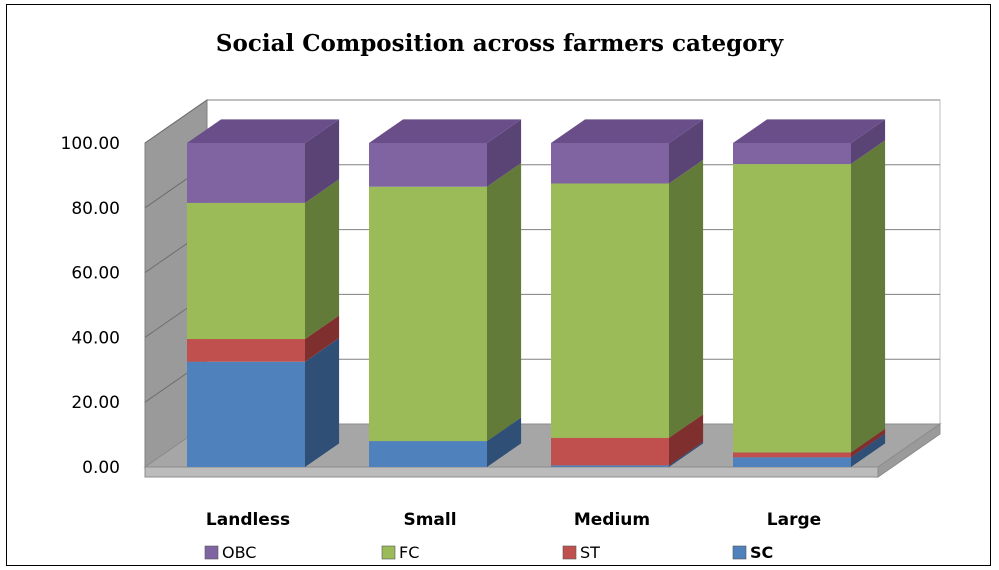 This screenshot has height=570, width=999. I want to click on legend-label-sc: SC, so click(761, 552).